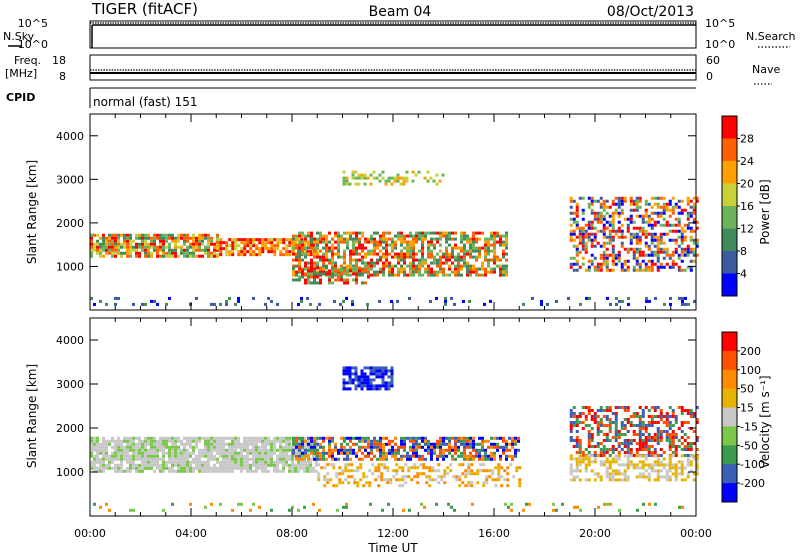  I want to click on colorbar-tick: 8, so click(743, 251).